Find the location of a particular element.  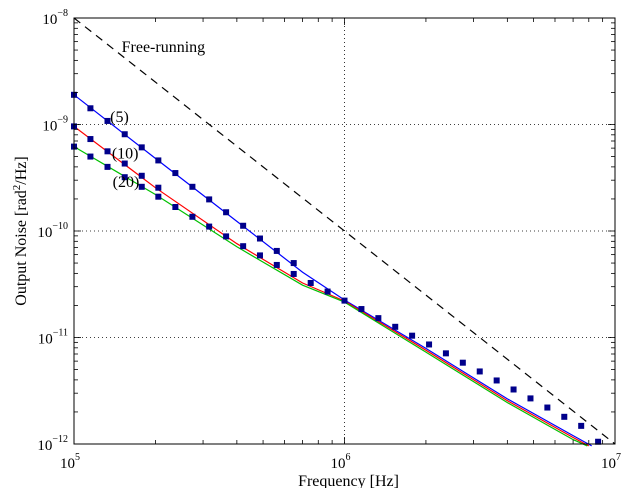

x-tick-label-exp: 6 is located at coordinates (348, 457).